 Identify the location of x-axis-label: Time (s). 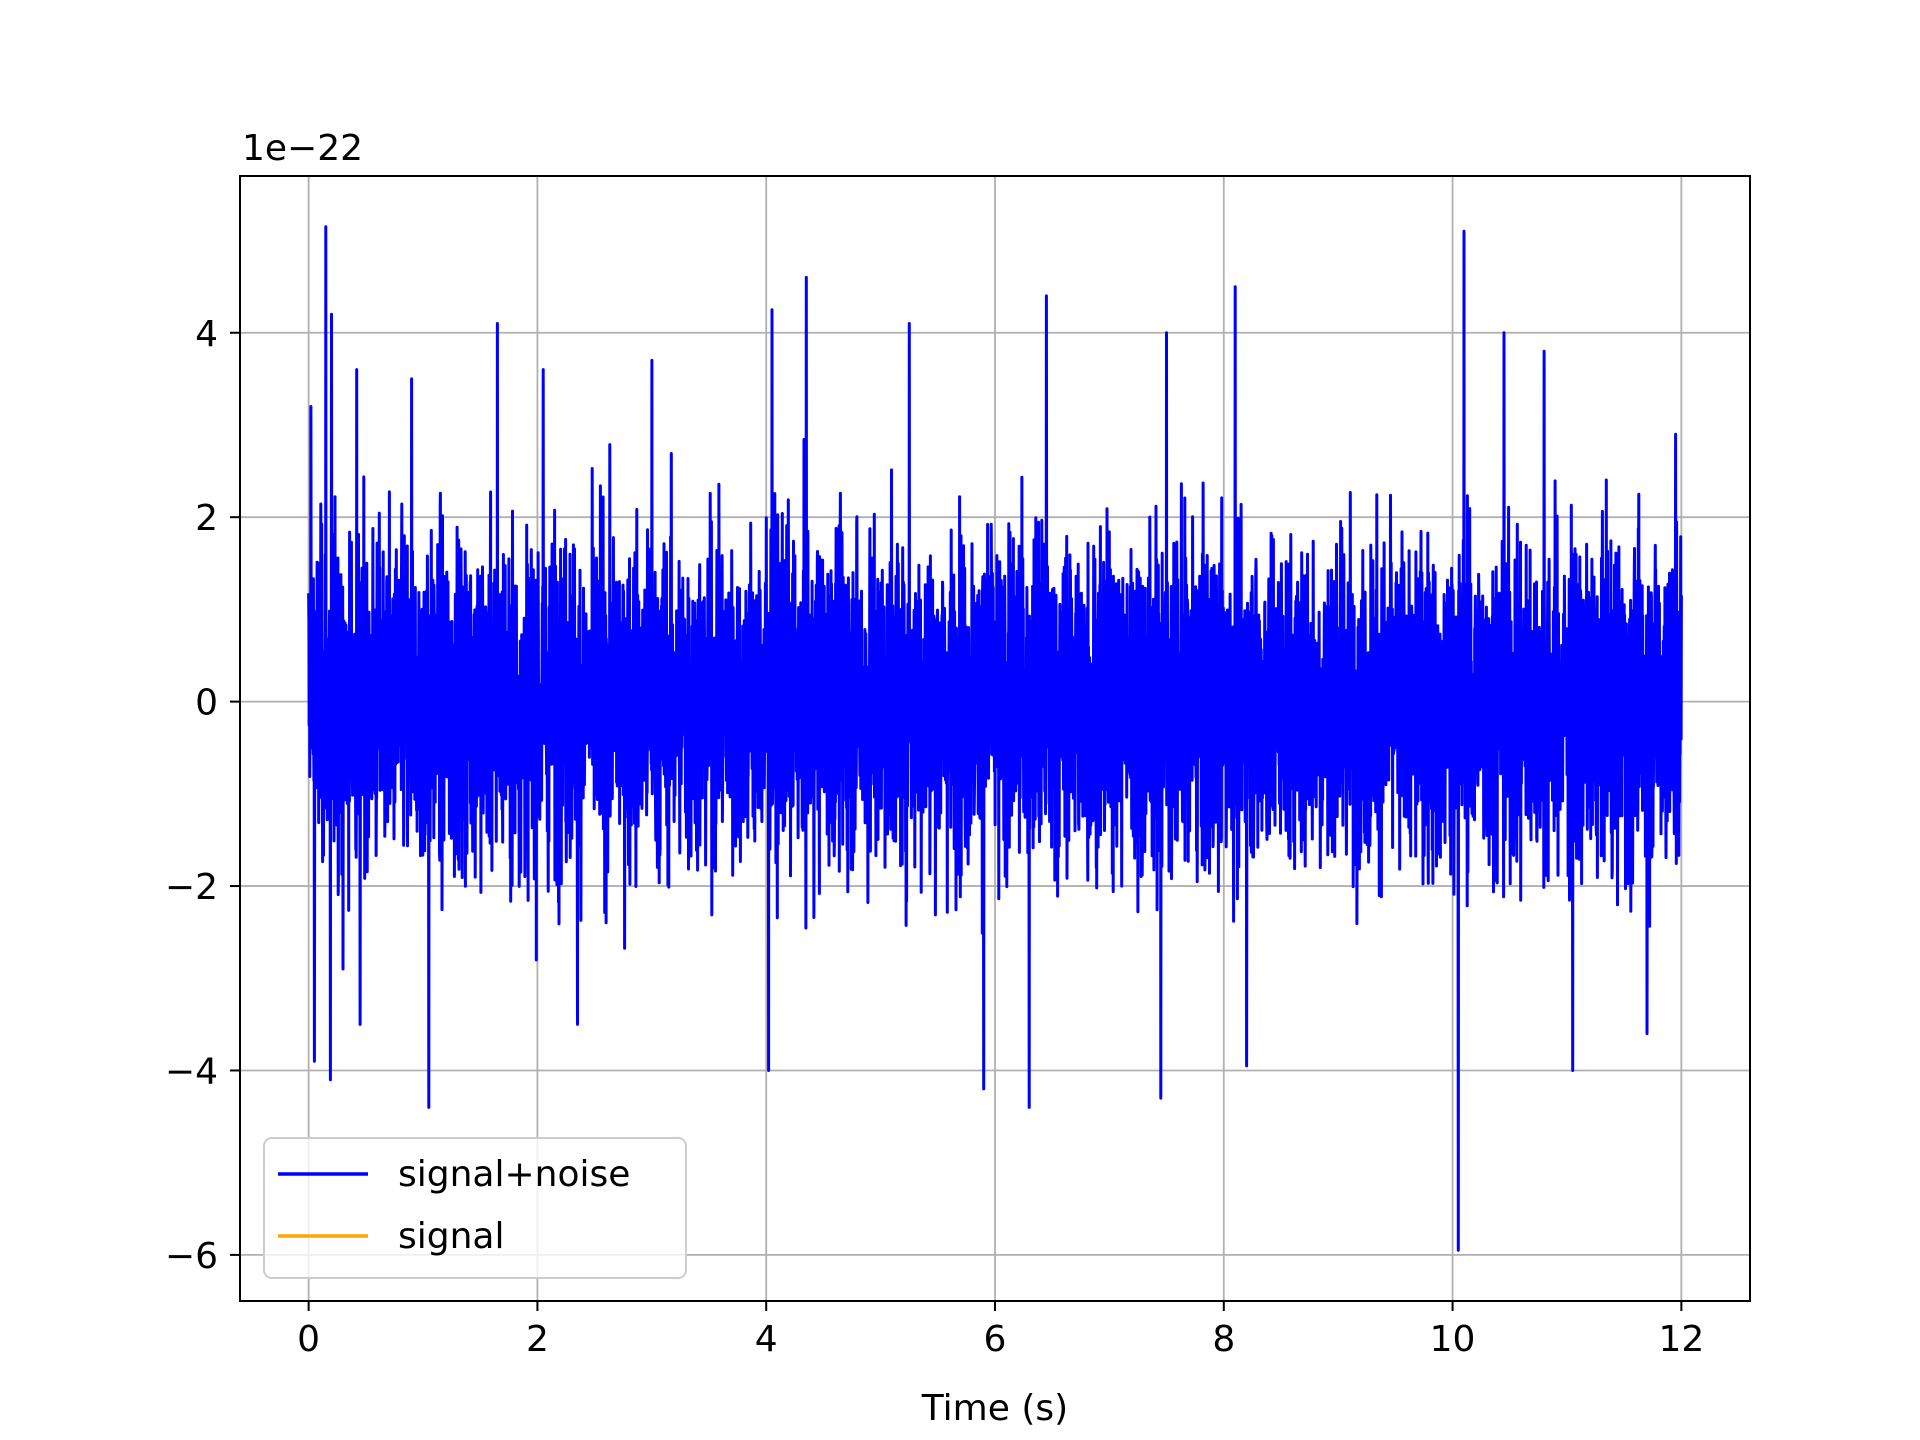
(994, 1408).